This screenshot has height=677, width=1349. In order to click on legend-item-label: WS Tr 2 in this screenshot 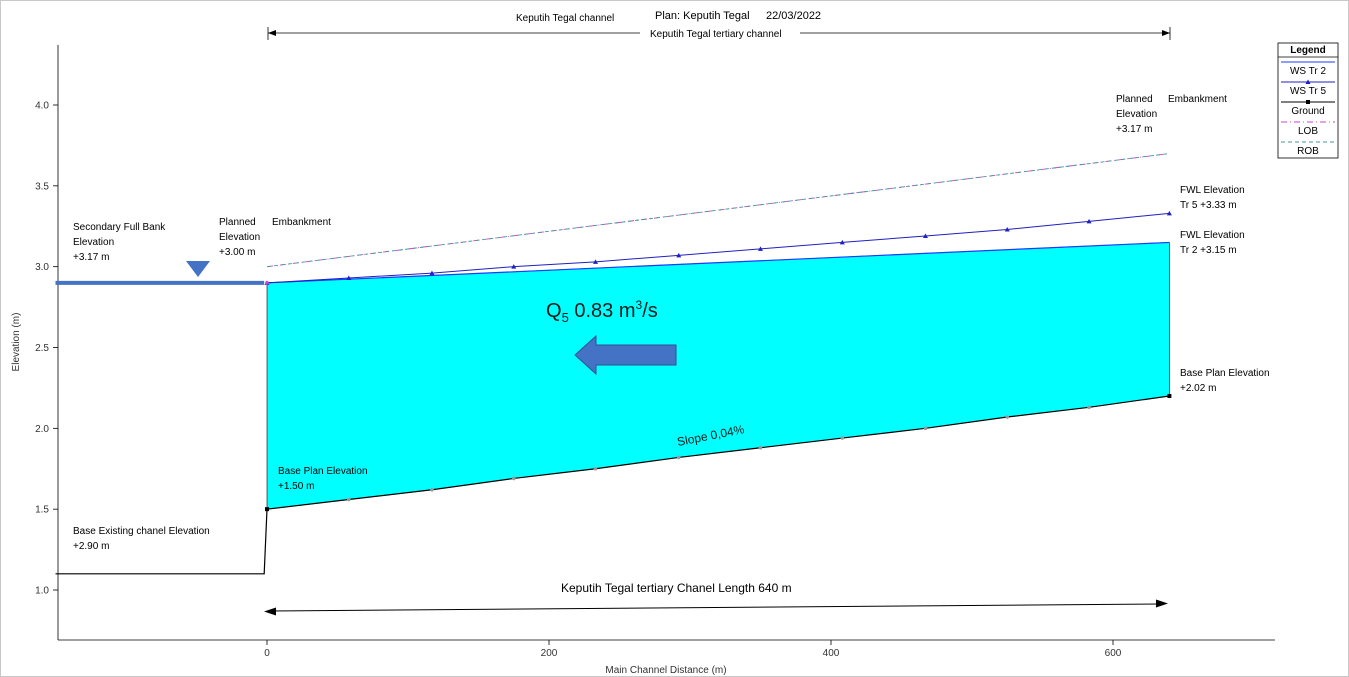, I will do `click(1308, 71)`.